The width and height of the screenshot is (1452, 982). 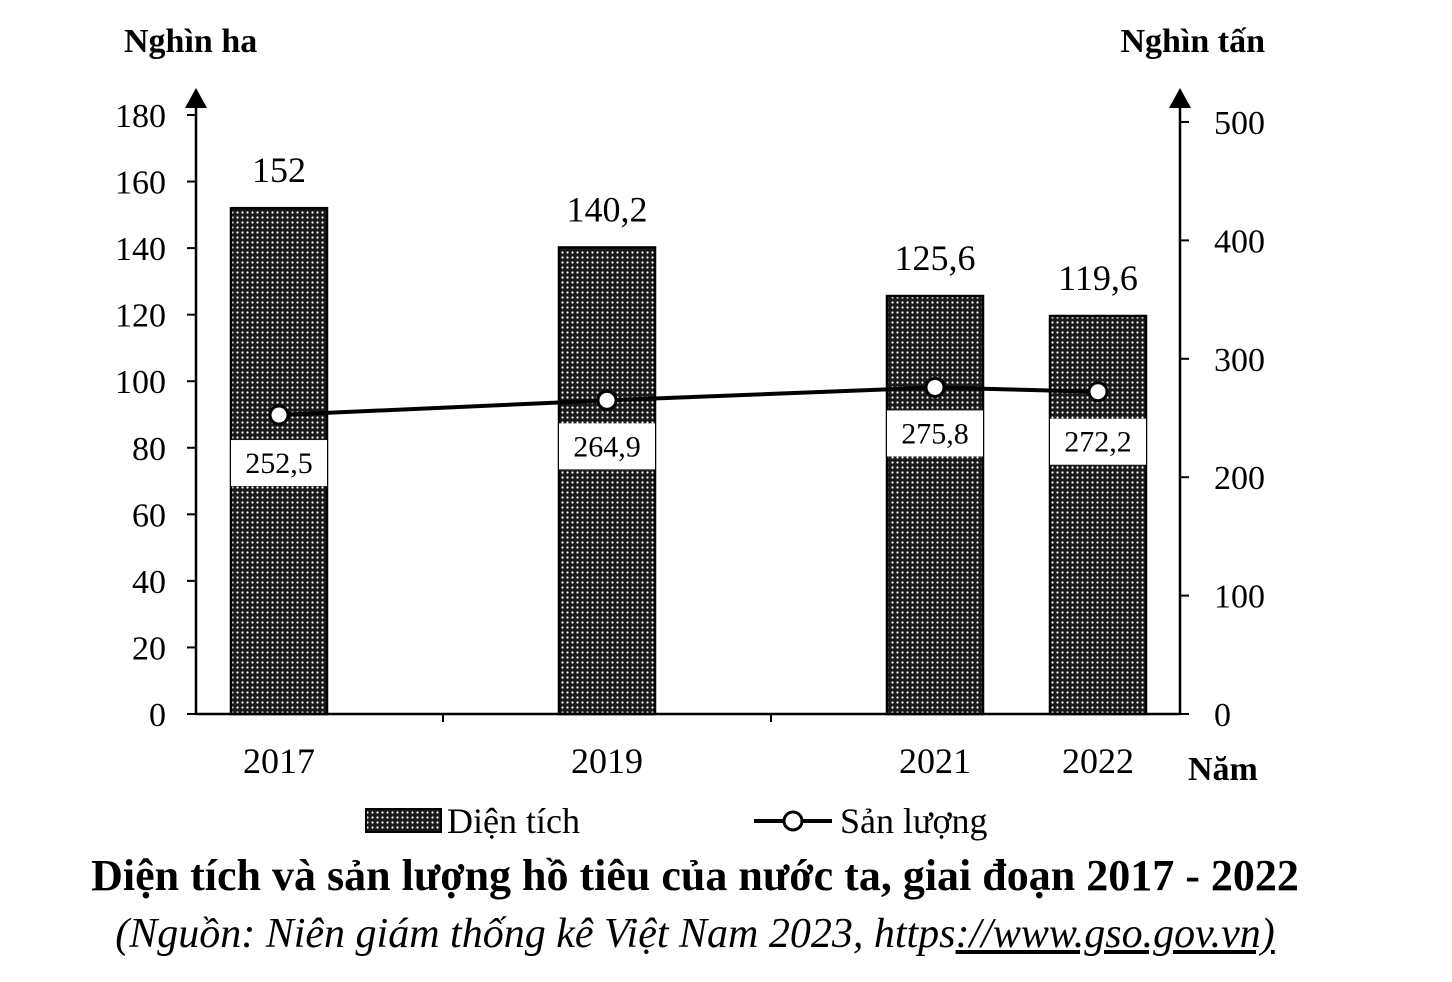 What do you see at coordinates (140, 316) in the screenshot?
I see `left-tick-label: 120` at bounding box center [140, 316].